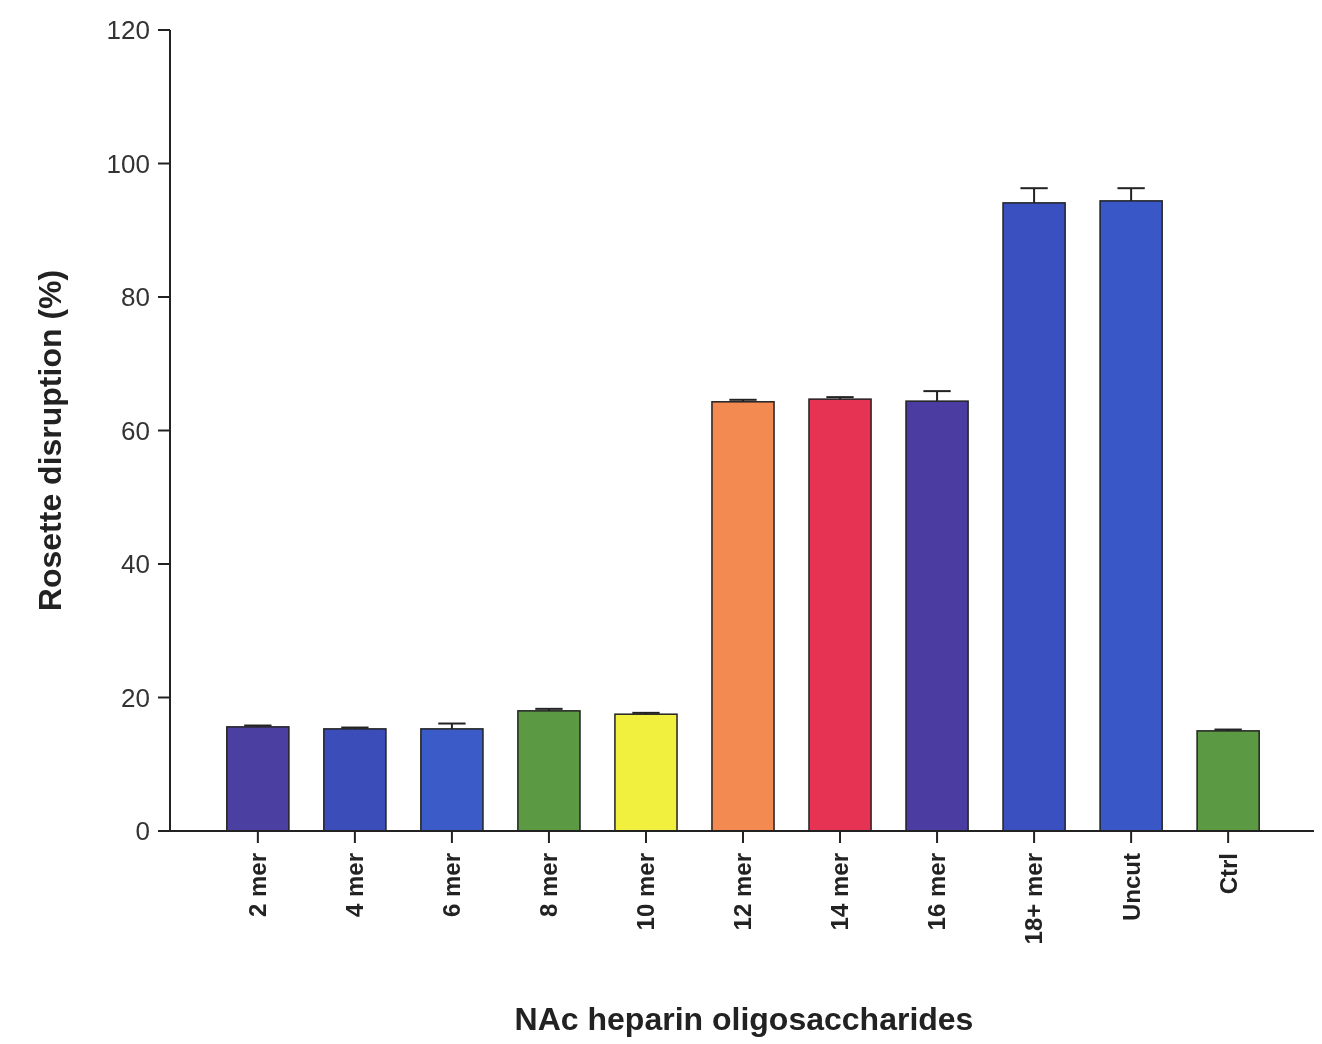 The width and height of the screenshot is (1322, 1044). I want to click on x-tick-label: 10 mer, so click(646, 892).